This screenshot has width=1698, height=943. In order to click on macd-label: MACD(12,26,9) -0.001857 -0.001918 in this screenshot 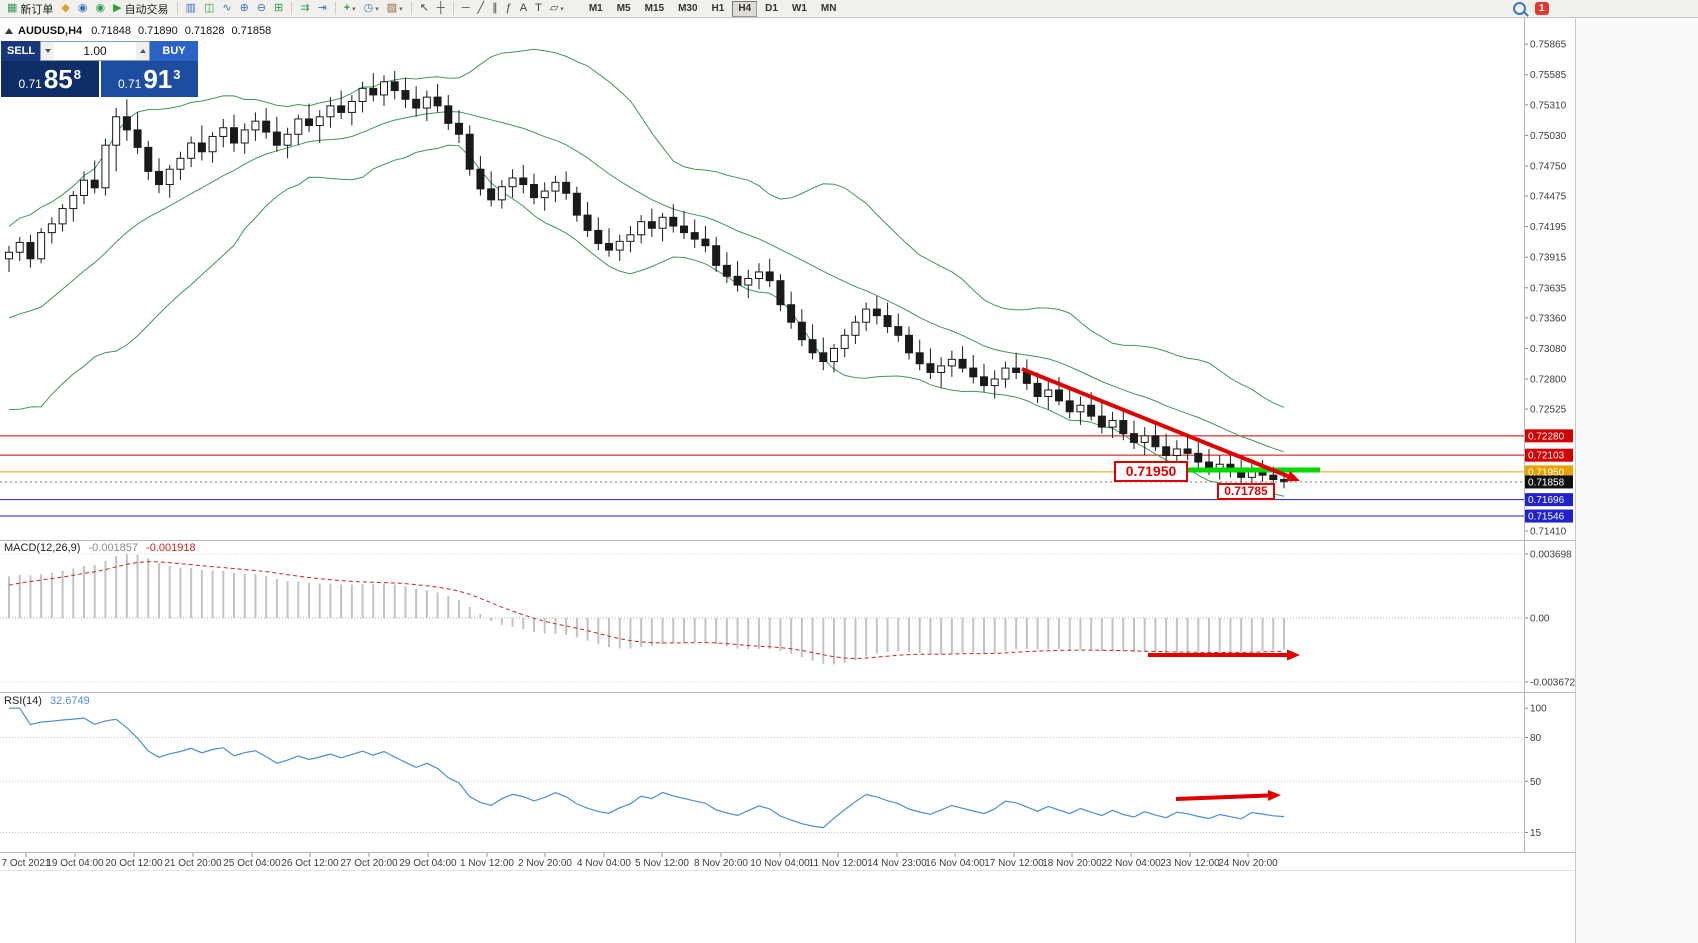, I will do `click(100, 548)`.